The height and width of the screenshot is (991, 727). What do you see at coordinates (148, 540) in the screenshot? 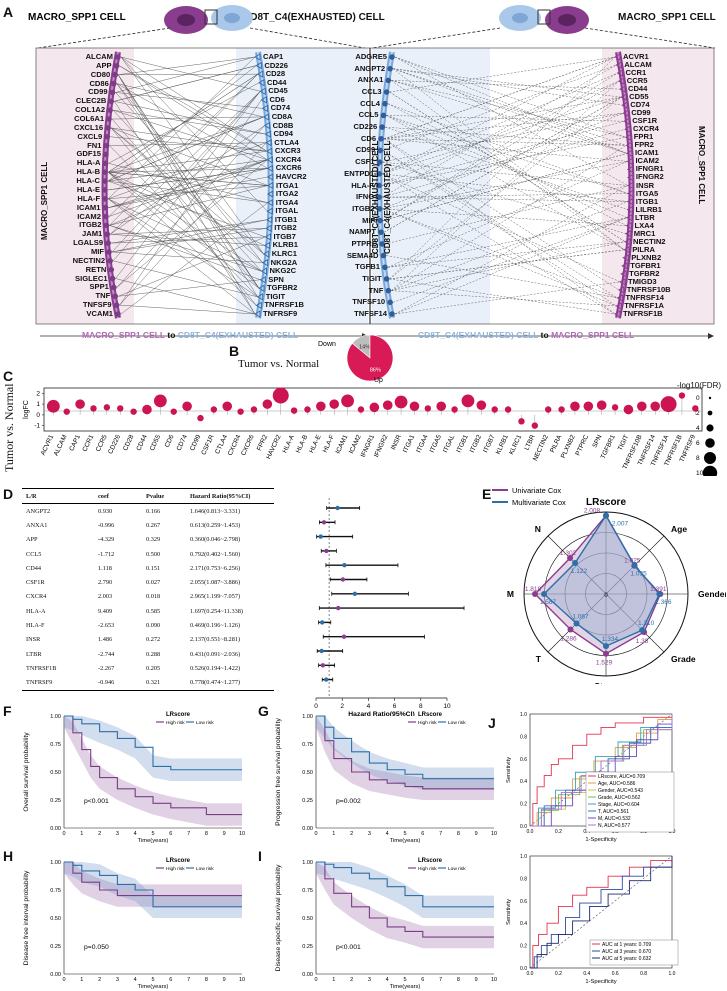
I see `table-row: APP -4.329 0.329 0.360(0.046~2.798)` at bounding box center [148, 540].